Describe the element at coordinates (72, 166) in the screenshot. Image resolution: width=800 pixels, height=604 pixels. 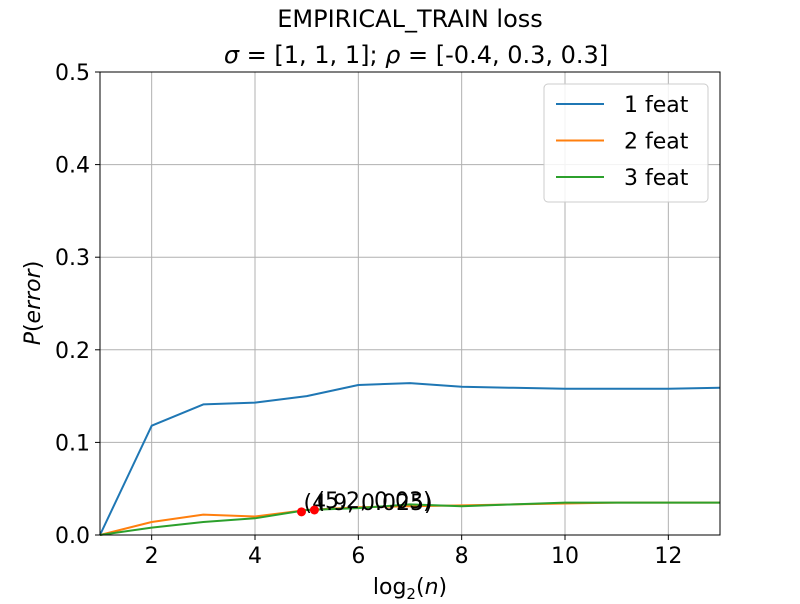
I see `y-tick-label: 0.4` at that location.